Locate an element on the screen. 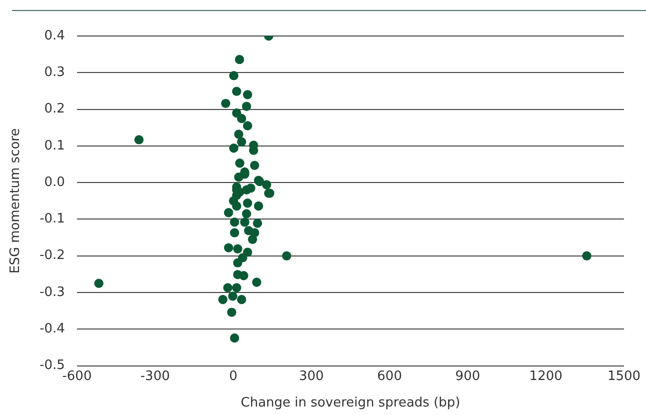 The width and height of the screenshot is (646, 415). y-tick-label: 0.2 is located at coordinates (54, 109).